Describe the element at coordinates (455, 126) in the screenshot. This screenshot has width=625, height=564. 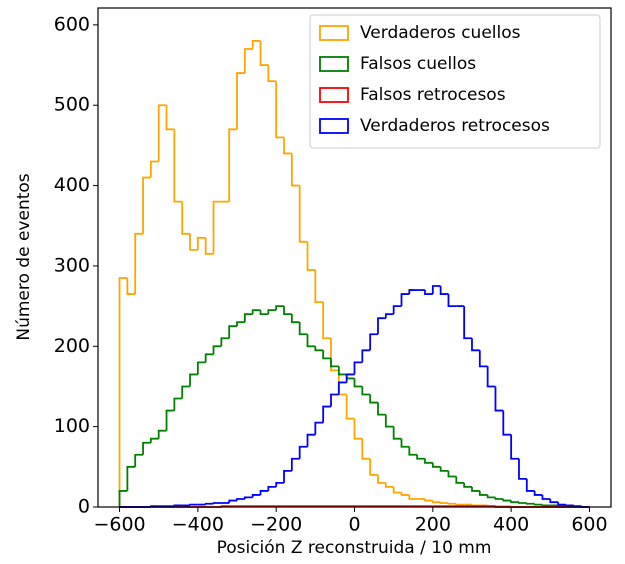
I see `legend-label: Verdaderos retrocesos` at that location.